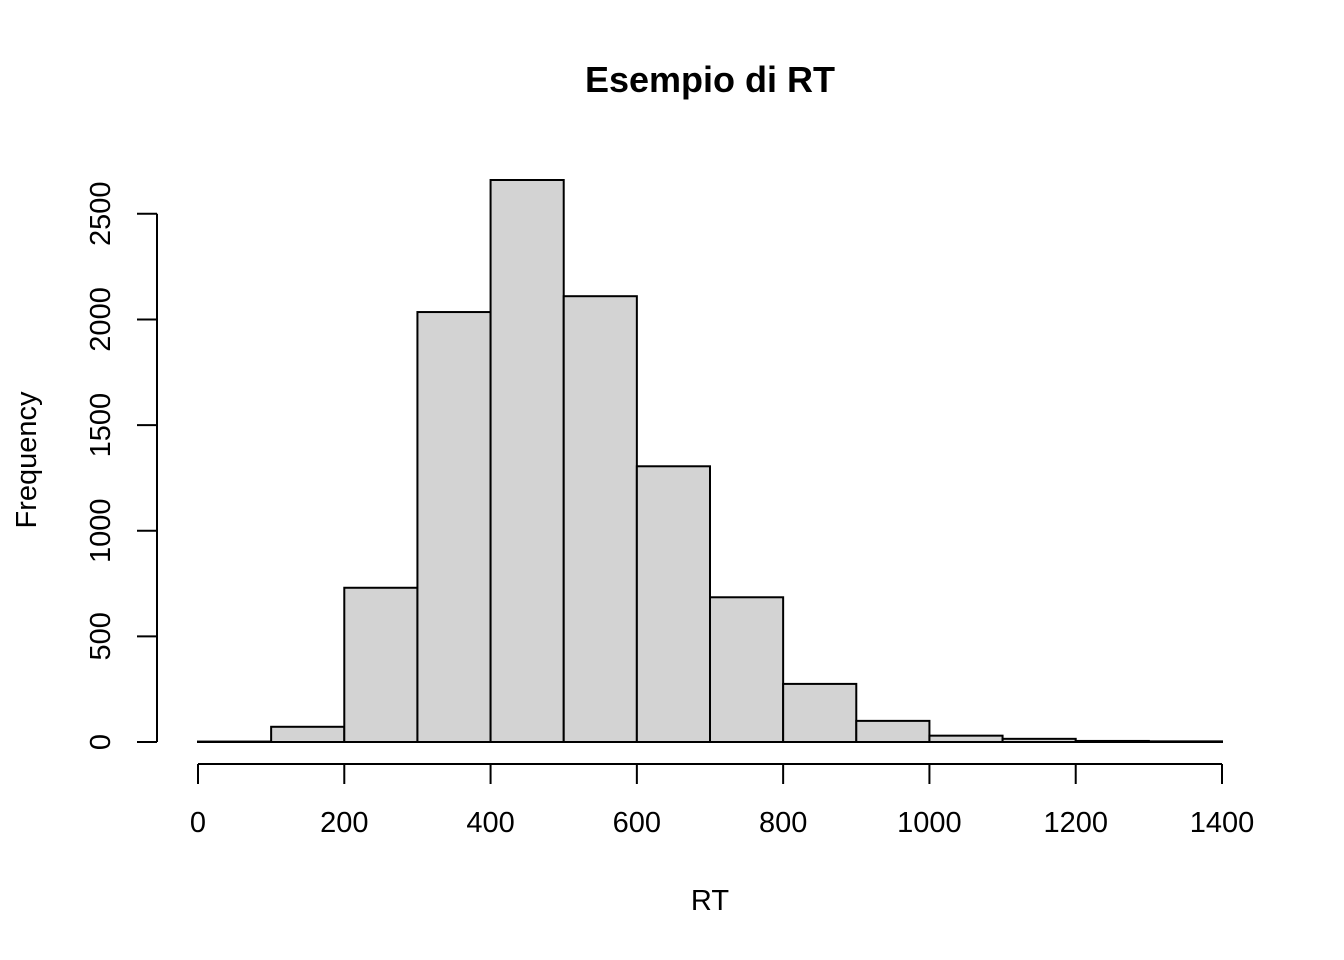 This screenshot has height=960, width=1344. What do you see at coordinates (1222, 823) in the screenshot?
I see `x-tick-label: 1400` at bounding box center [1222, 823].